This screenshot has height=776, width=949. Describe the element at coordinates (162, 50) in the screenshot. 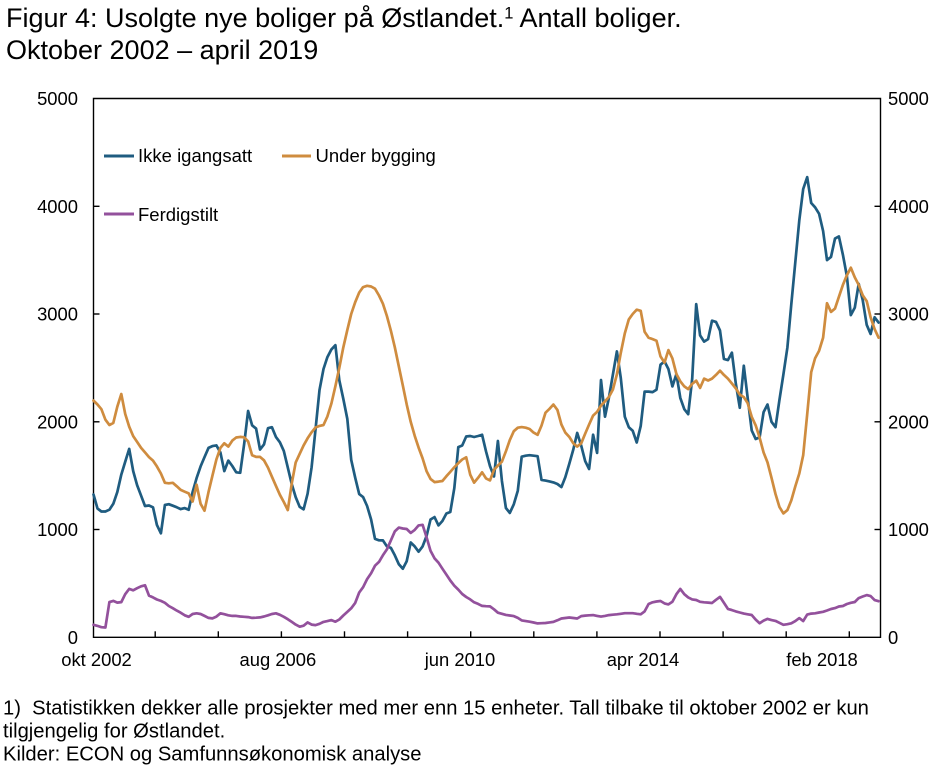

I see `svg-text: Oktober 2002 – april 2019` at that location.